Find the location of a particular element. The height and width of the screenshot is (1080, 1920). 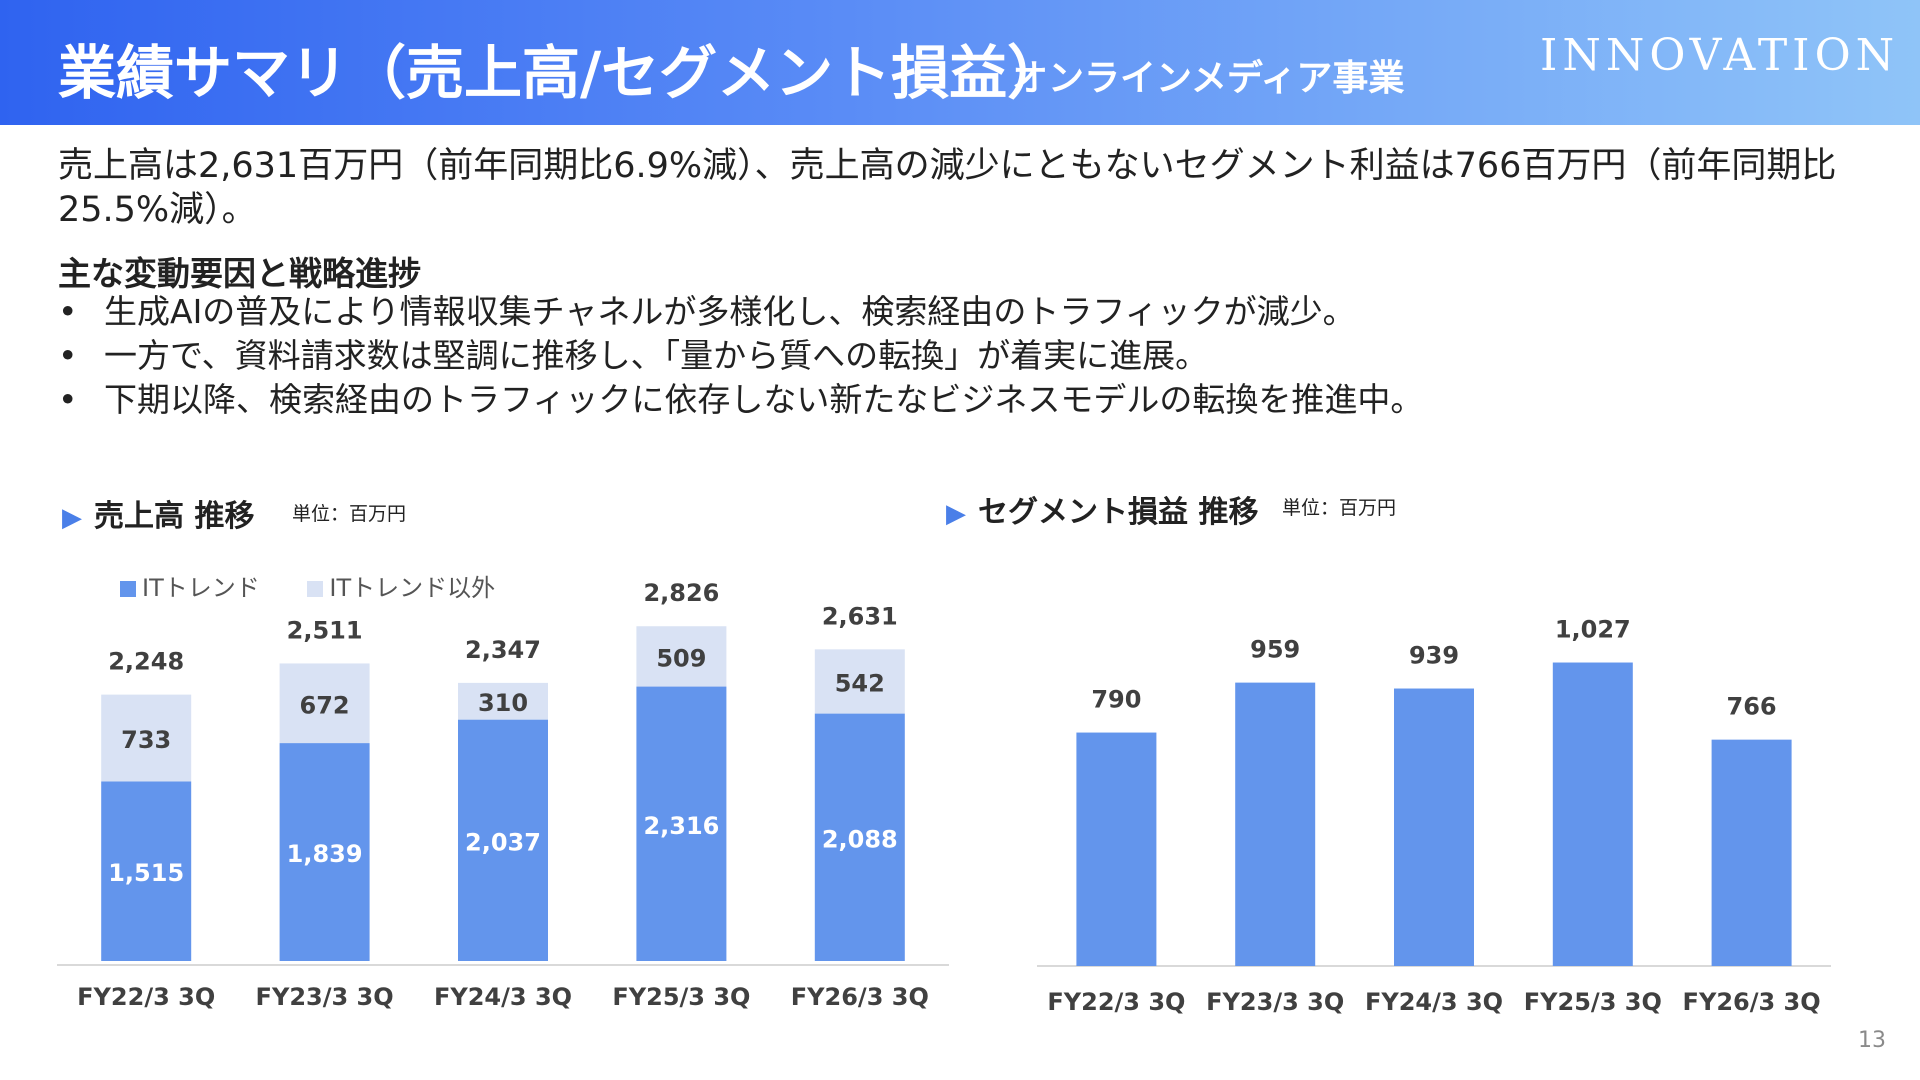

data-label: 310 is located at coordinates (503, 703).